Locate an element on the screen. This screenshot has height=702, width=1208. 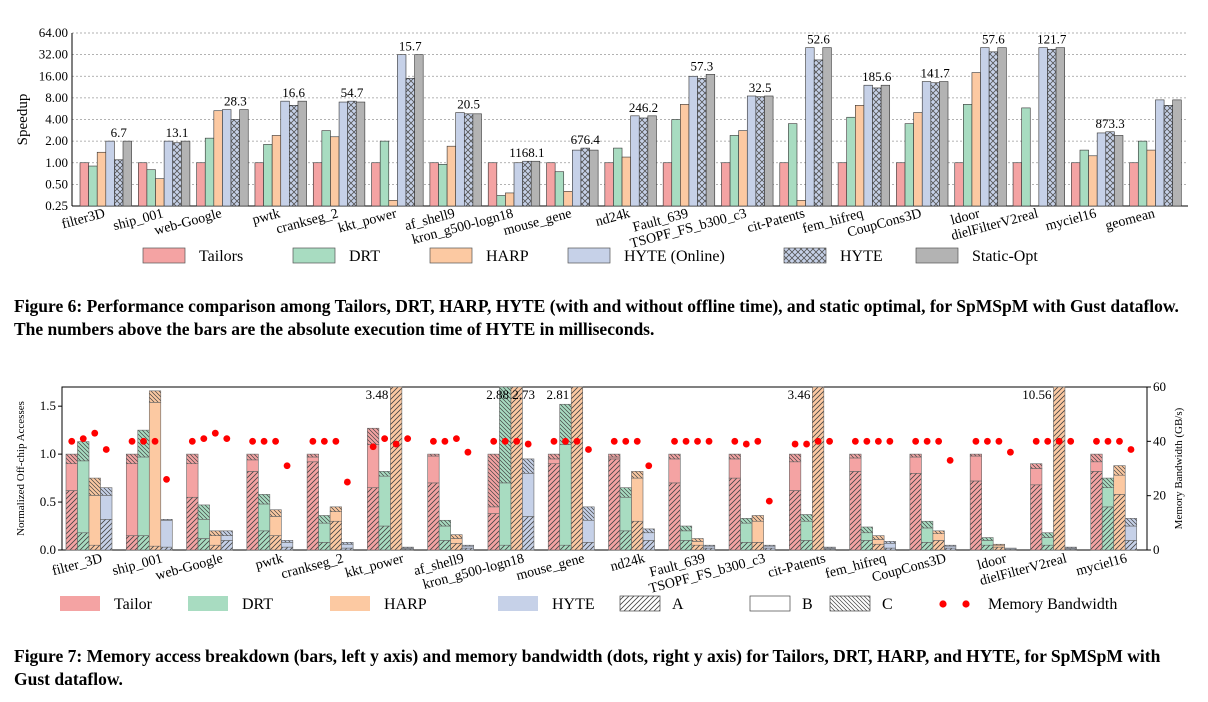
x-tick-label: kkt_power is located at coordinates (368, 221).